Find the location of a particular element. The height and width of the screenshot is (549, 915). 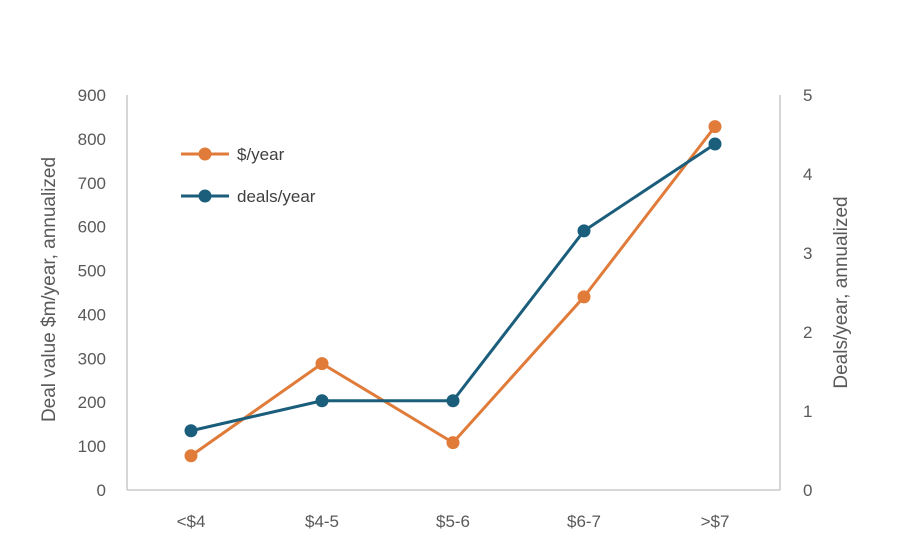

x-tick-label: $5-6 is located at coordinates (453, 521).